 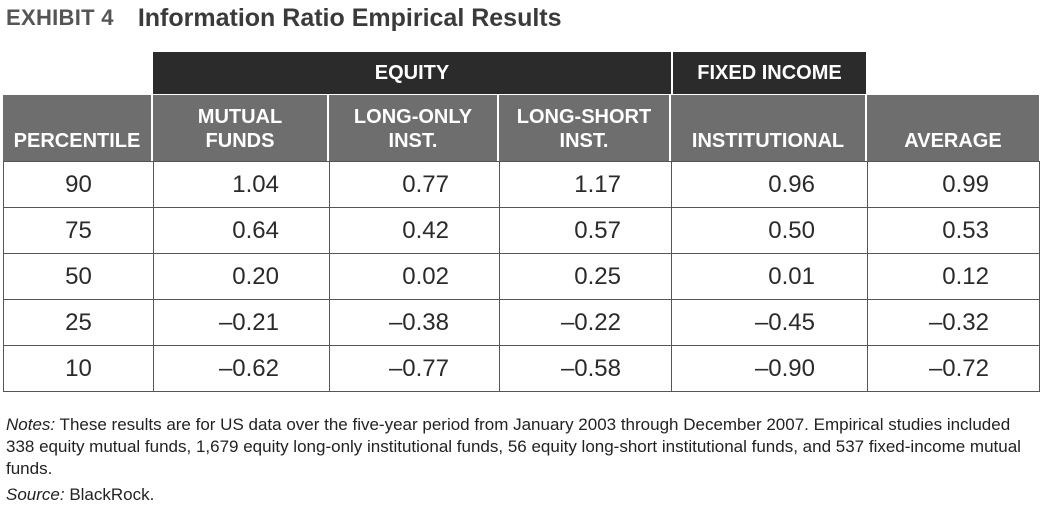 What do you see at coordinates (953, 322) in the screenshot?
I see `average-cell: –0.32` at bounding box center [953, 322].